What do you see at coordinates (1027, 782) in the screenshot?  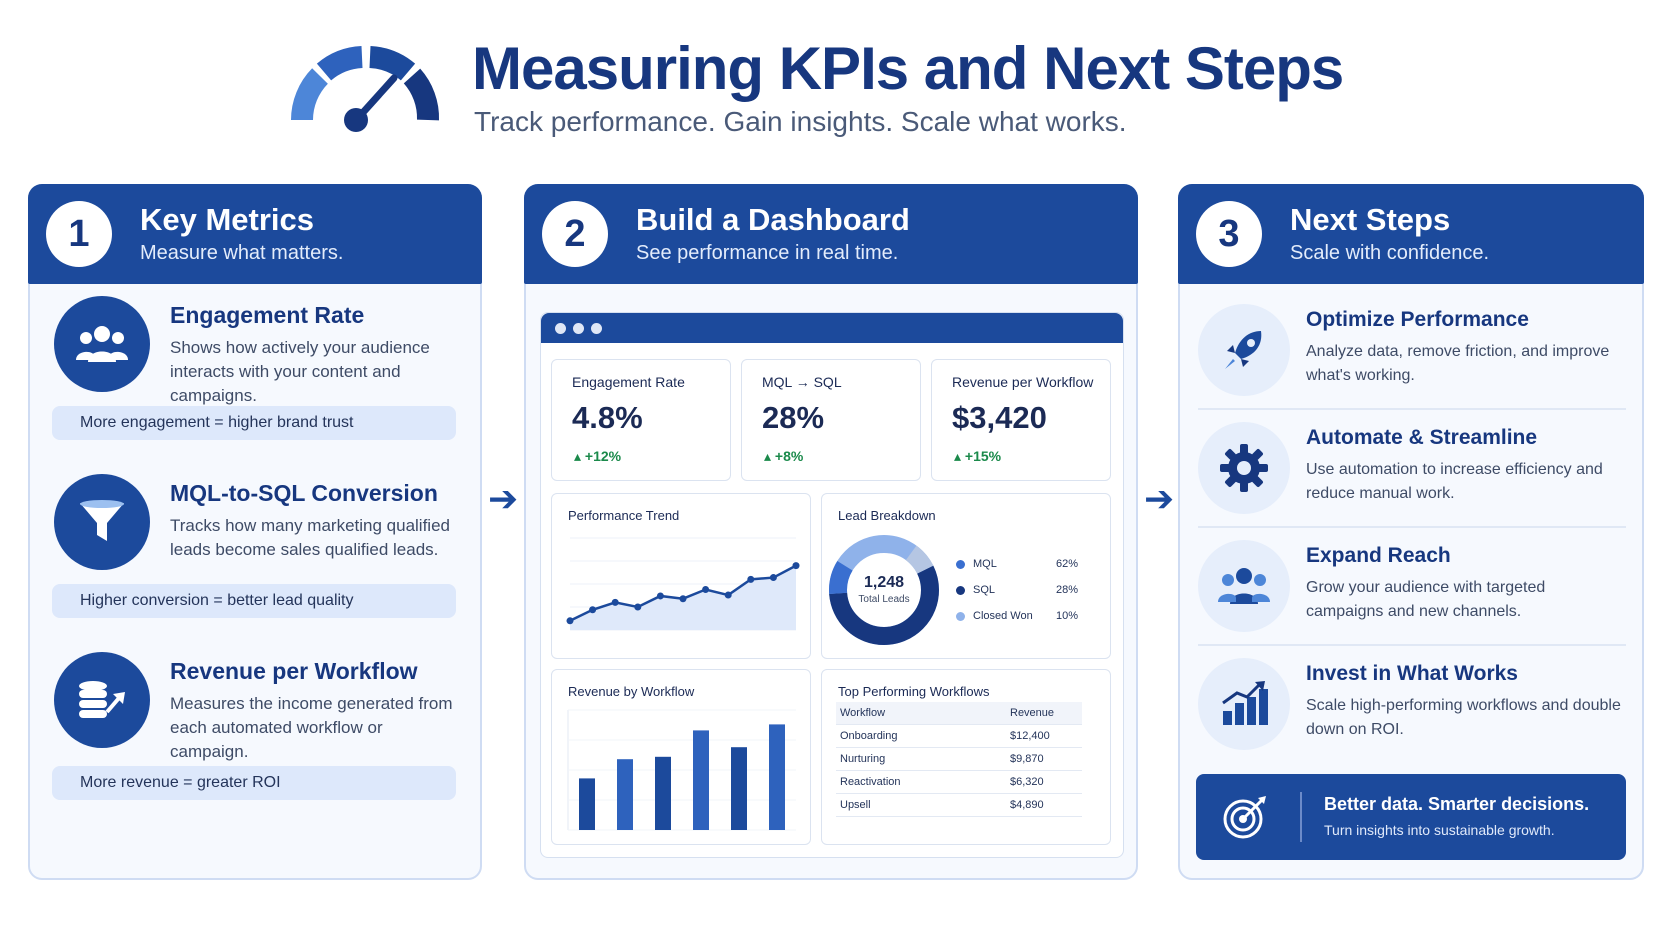 I see `cell-revenue: $6,320` at bounding box center [1027, 782].